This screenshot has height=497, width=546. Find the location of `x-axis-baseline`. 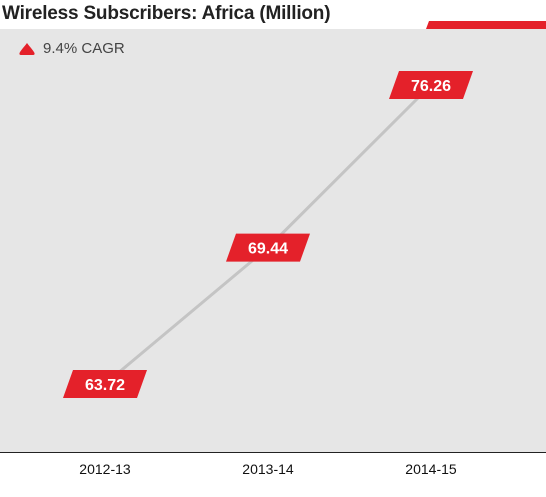

x-axis-baseline is located at coordinates (273, 452).